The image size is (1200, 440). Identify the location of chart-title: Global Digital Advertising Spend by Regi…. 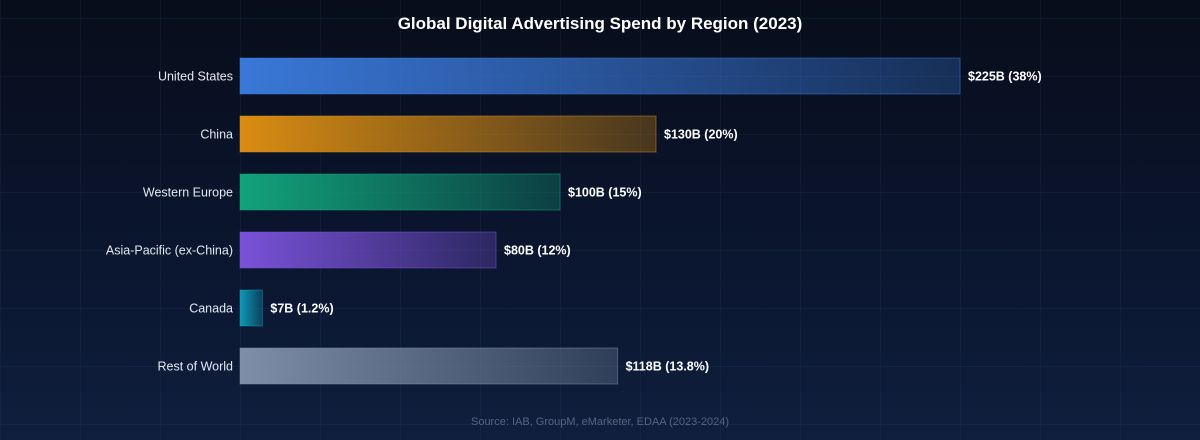
(600, 23).